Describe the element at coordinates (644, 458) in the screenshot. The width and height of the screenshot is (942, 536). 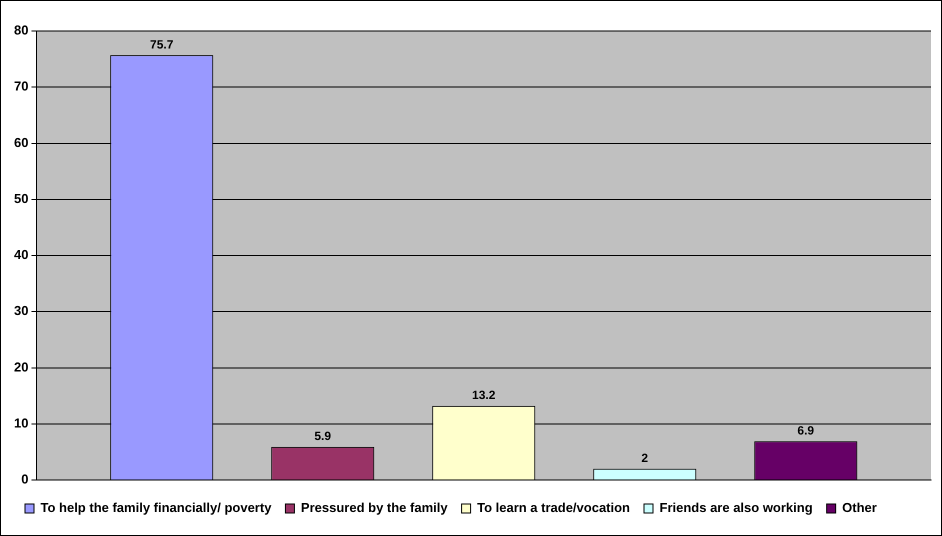
I see `data-label: 2` at that location.